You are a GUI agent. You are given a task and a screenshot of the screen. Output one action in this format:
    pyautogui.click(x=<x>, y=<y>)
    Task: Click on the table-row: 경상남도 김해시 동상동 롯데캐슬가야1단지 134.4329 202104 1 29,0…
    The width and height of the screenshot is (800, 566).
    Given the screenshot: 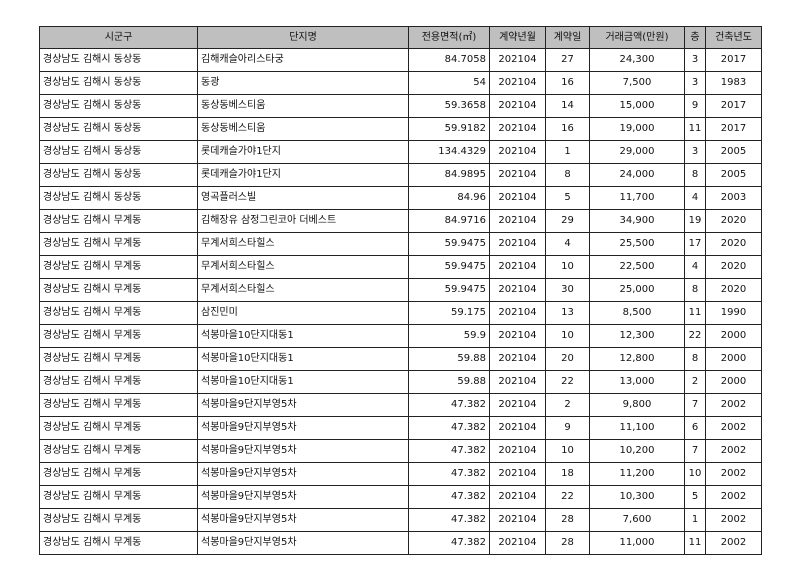 What is the action you would take?
    pyautogui.click(x=400, y=152)
    